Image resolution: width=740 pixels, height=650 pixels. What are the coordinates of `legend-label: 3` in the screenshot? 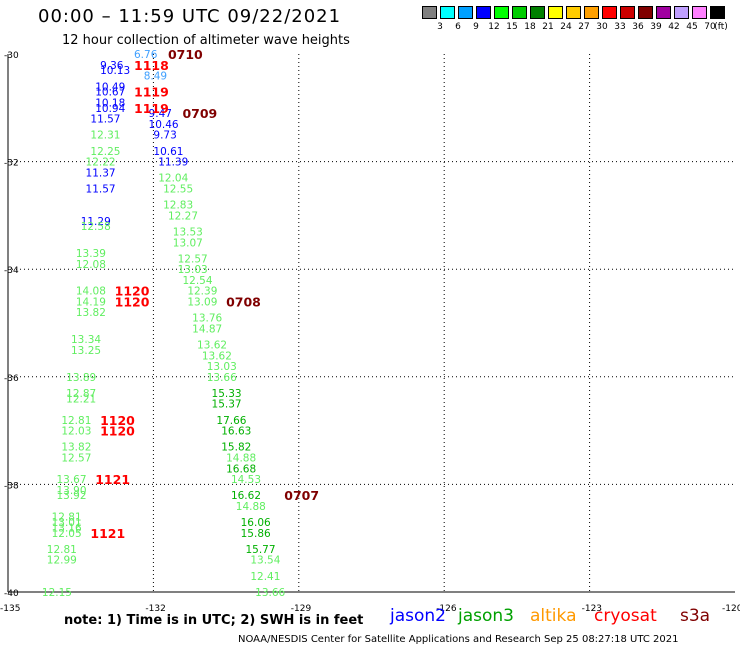 It's located at (440, 27).